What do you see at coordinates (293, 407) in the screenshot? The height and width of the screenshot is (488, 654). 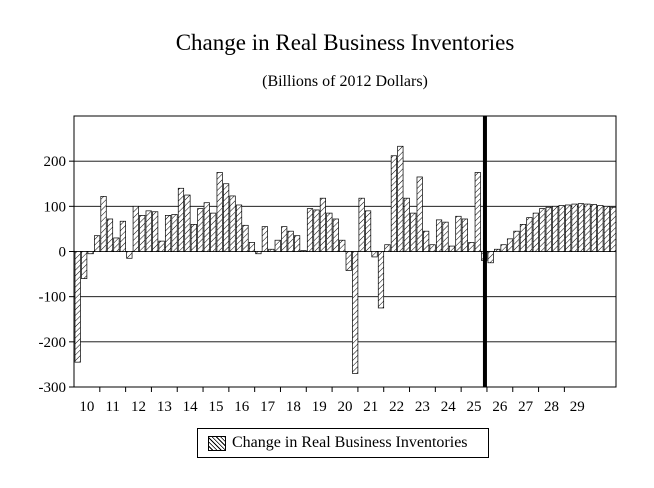 I see `x-tick-label: 18` at bounding box center [293, 407].